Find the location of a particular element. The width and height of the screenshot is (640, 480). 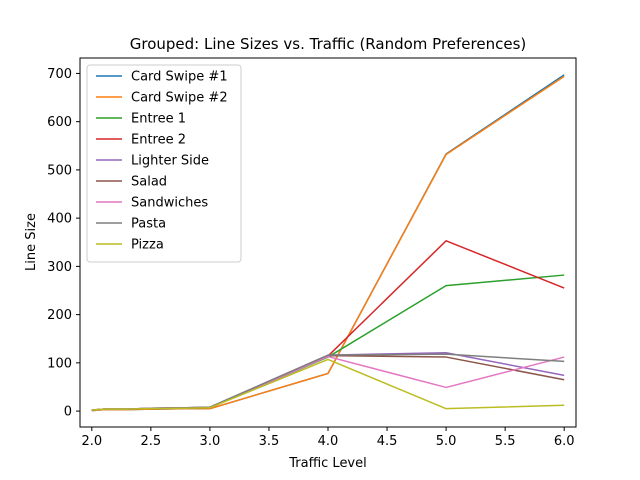

y-tick-label: 0 is located at coordinates (68, 412).